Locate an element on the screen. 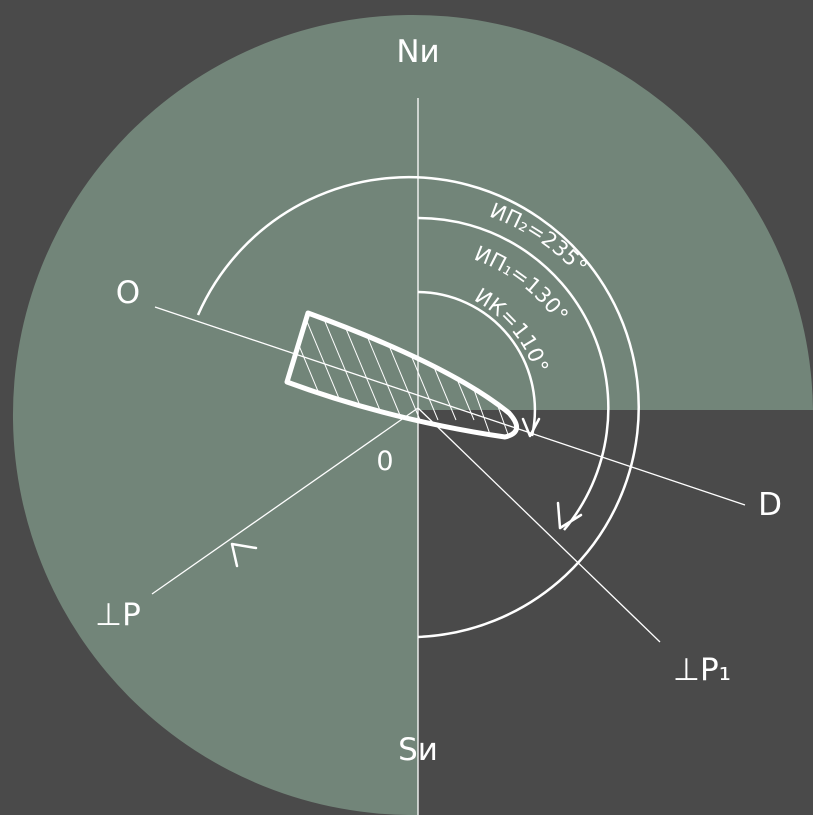 The height and width of the screenshot is (815, 813). bearing2-arrowhead is located at coordinates (244, 555).